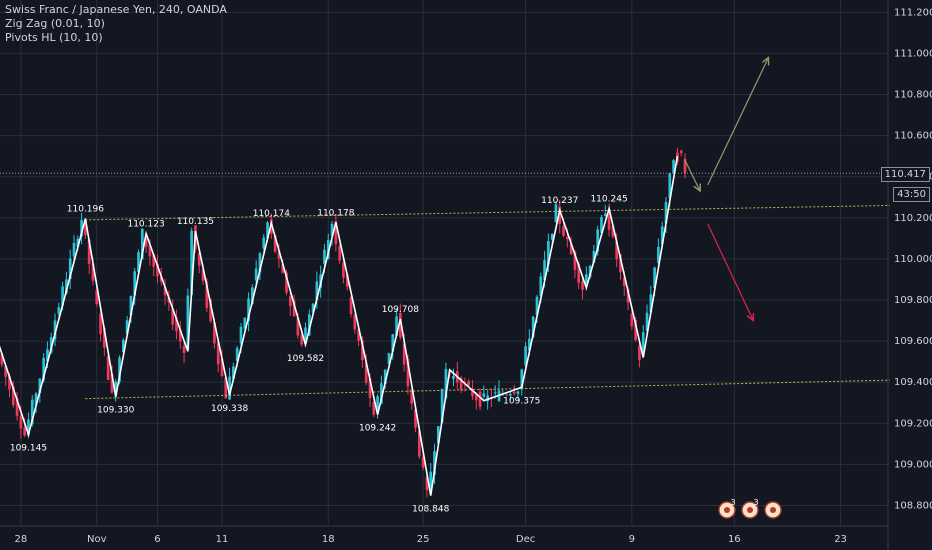 This screenshot has width=932, height=550. I want to click on pivots-indicator-label: Pivots HL (10, 10), so click(54, 37).